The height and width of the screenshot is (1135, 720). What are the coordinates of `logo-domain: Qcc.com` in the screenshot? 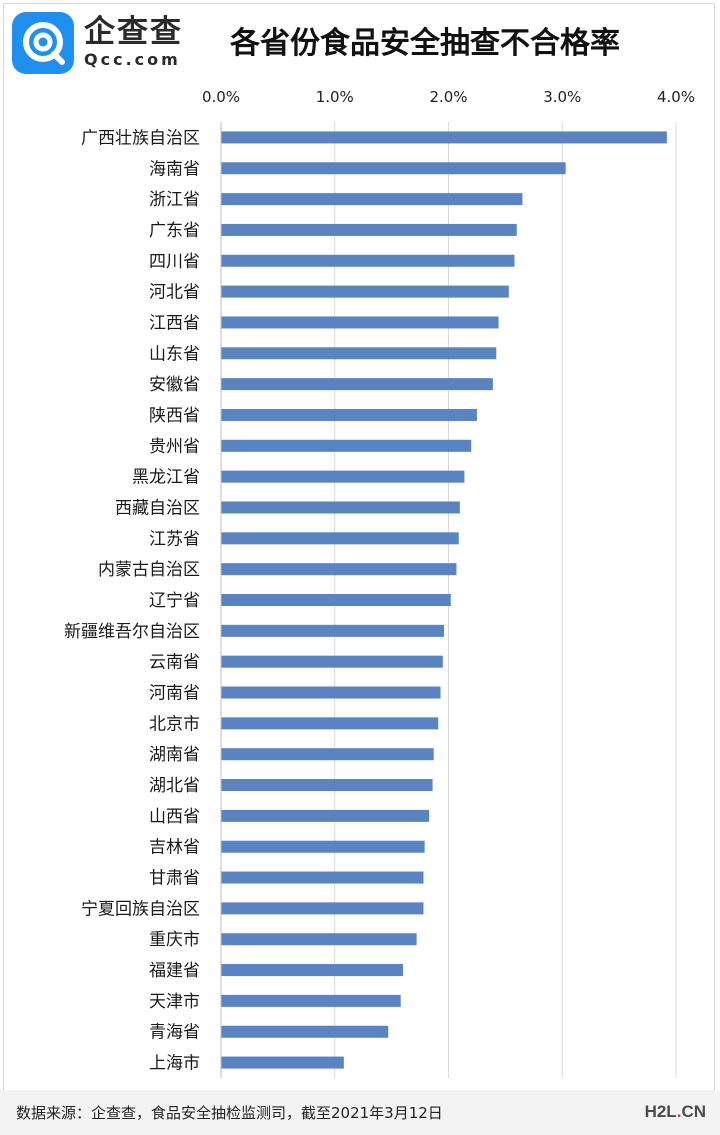 It's located at (132, 59).